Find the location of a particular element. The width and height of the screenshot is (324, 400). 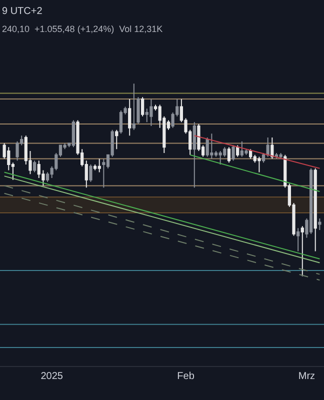

text: 240,10 +1.055,48 (+1,24%) Vol 12,31K is located at coordinates (82, 29).